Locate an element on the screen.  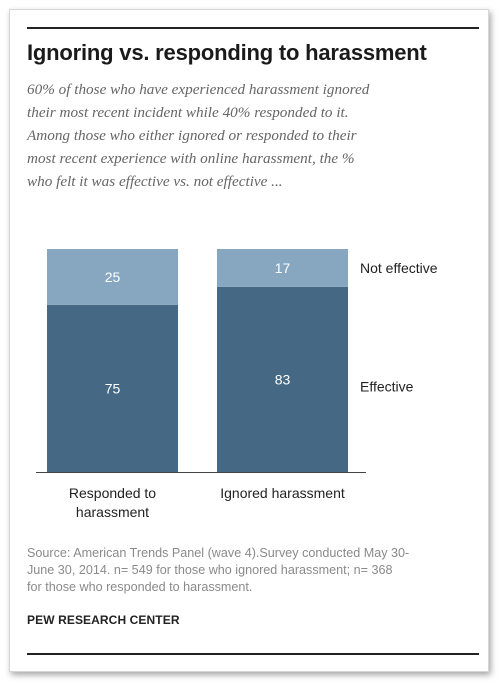
data-label-effective: 75 is located at coordinates (113, 388).